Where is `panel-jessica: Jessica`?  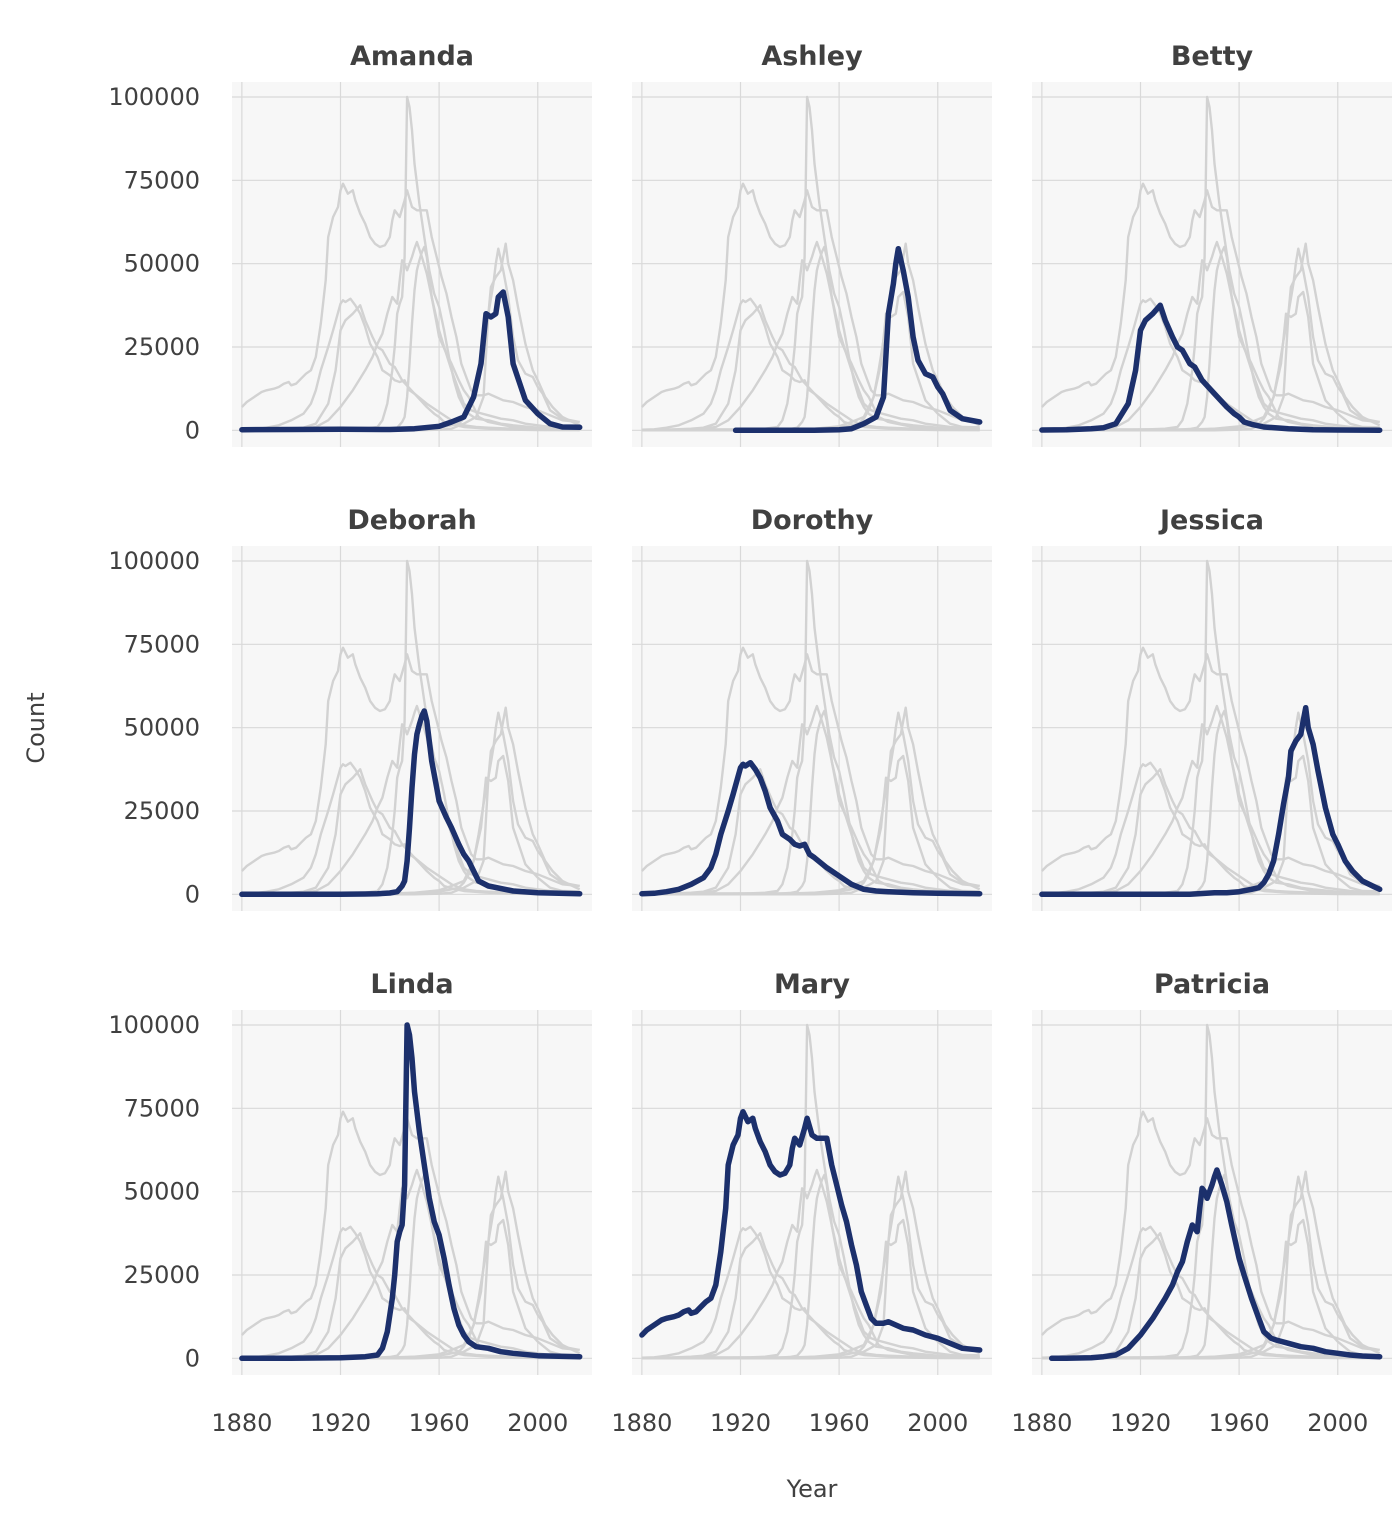 panel-jessica: Jessica is located at coordinates (1212, 708).